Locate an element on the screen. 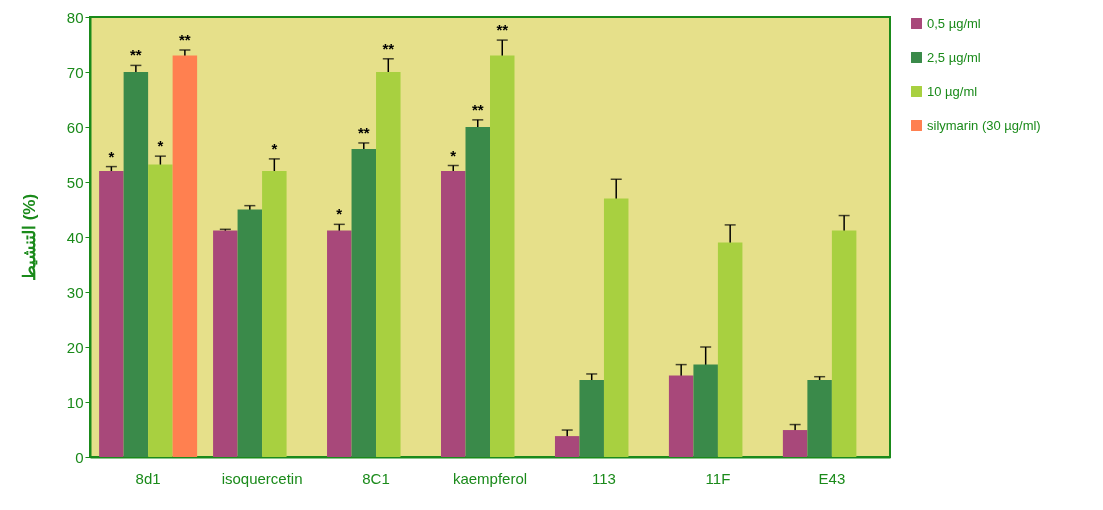 The height and width of the screenshot is (510, 1103). x-tick-label: 8C1 is located at coordinates (376, 478).